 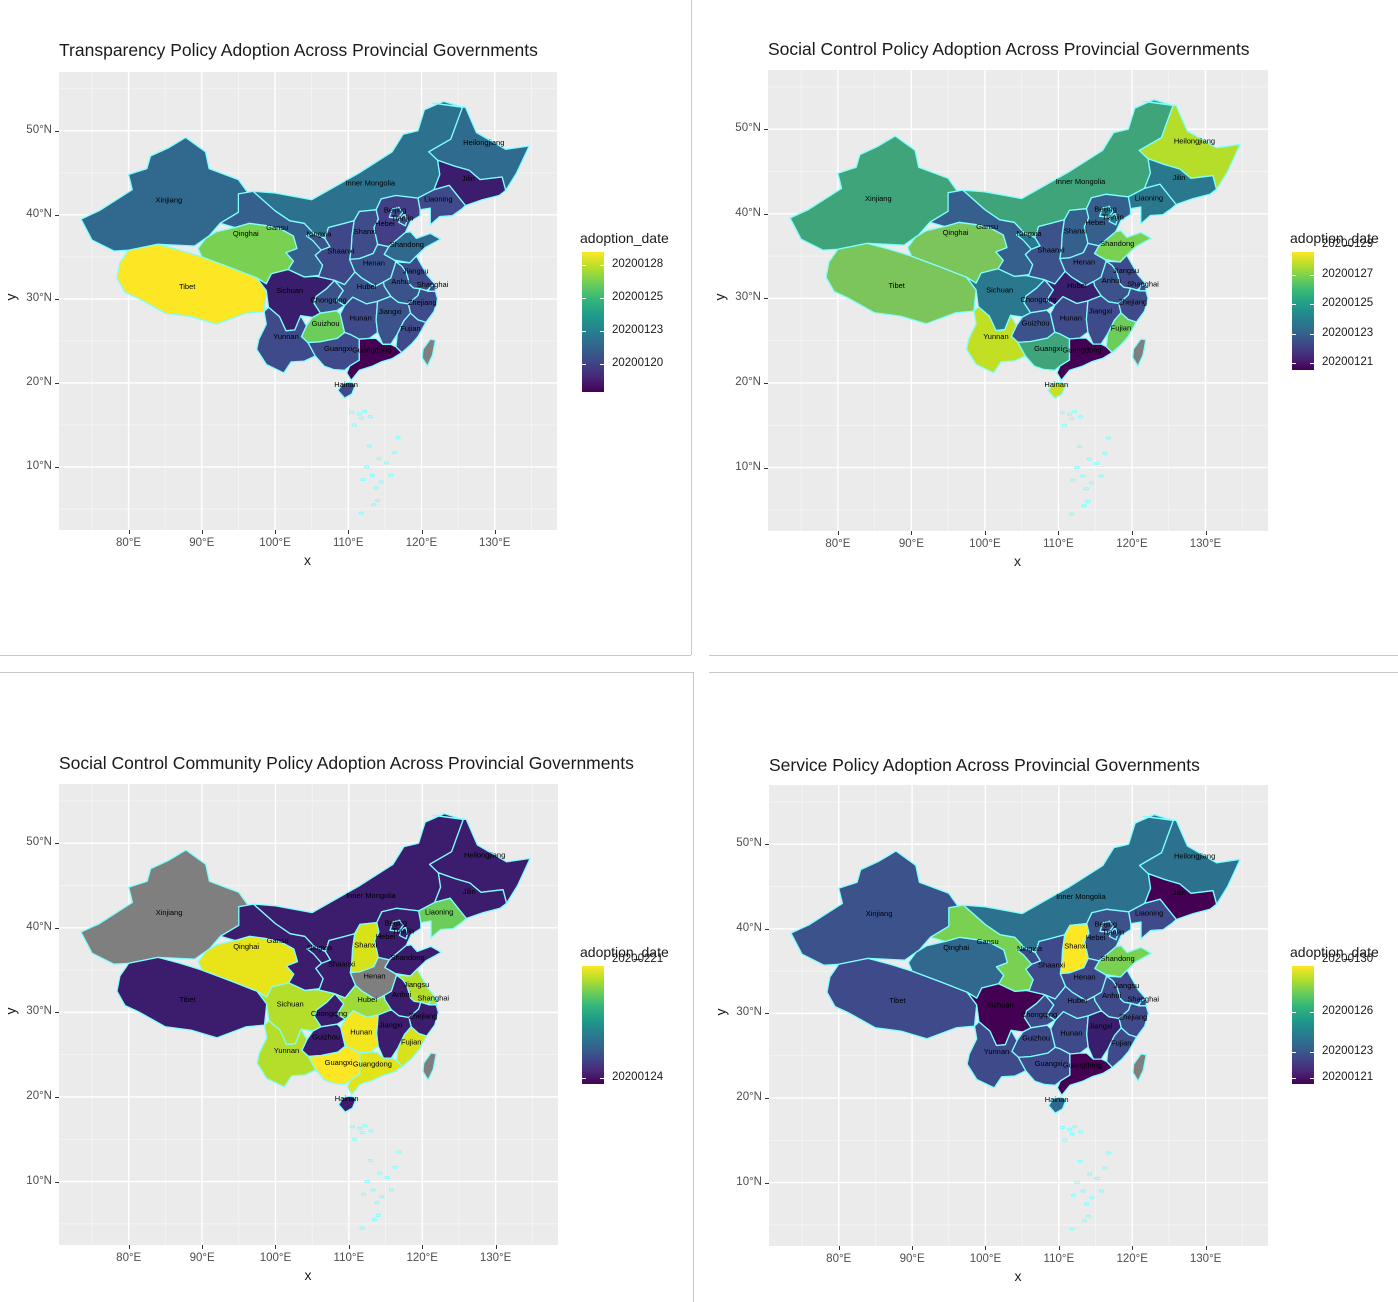 I want to click on x-tick-label: 110°E, so click(x=1058, y=544).